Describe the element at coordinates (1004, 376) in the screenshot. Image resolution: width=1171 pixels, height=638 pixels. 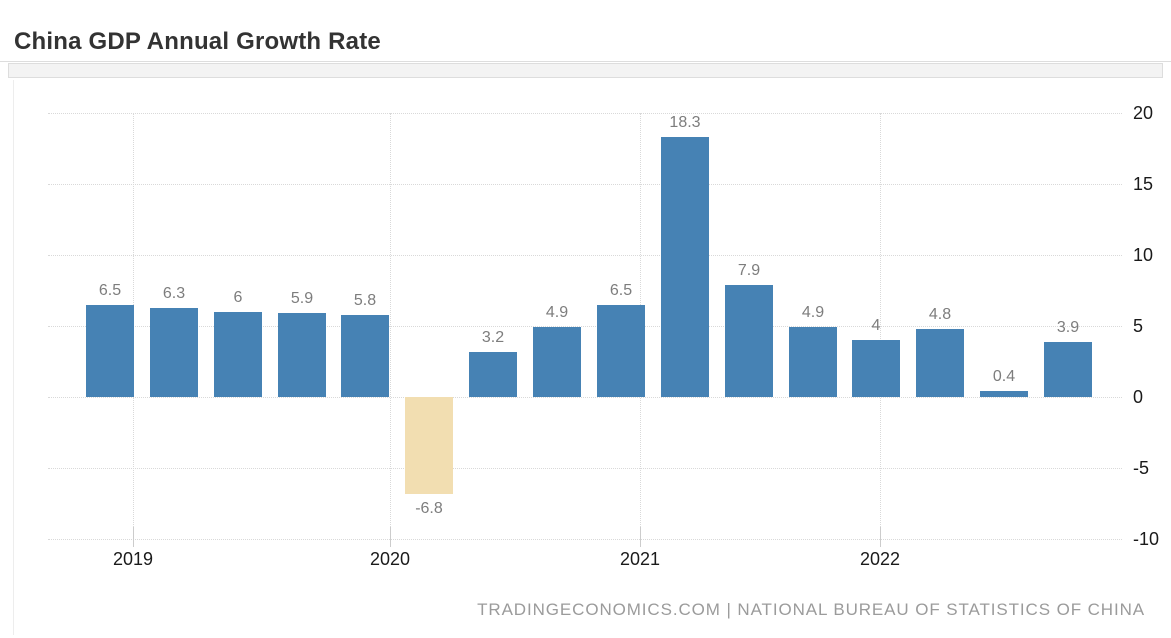
I see `bar-value-label: 0.4` at that location.